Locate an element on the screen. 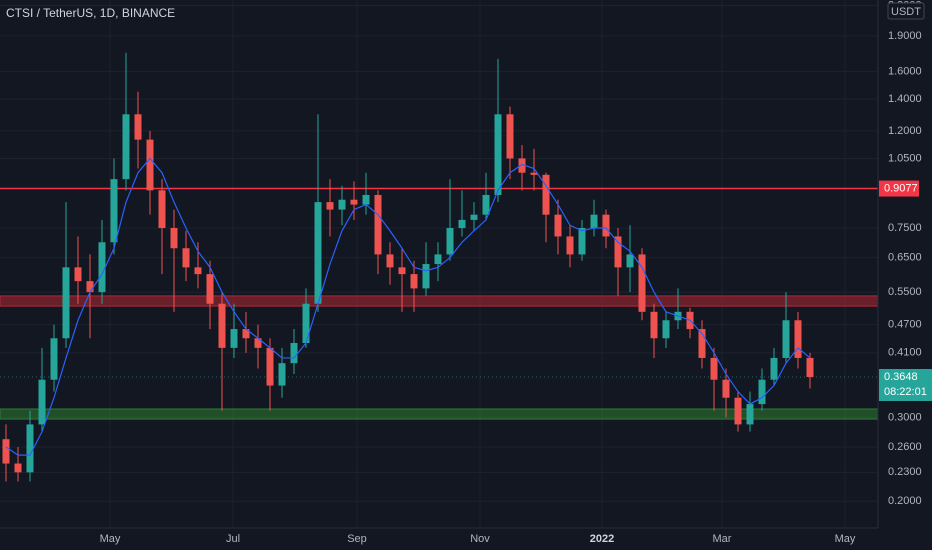  y-tick-label: 0.5500 is located at coordinates (905, 292).